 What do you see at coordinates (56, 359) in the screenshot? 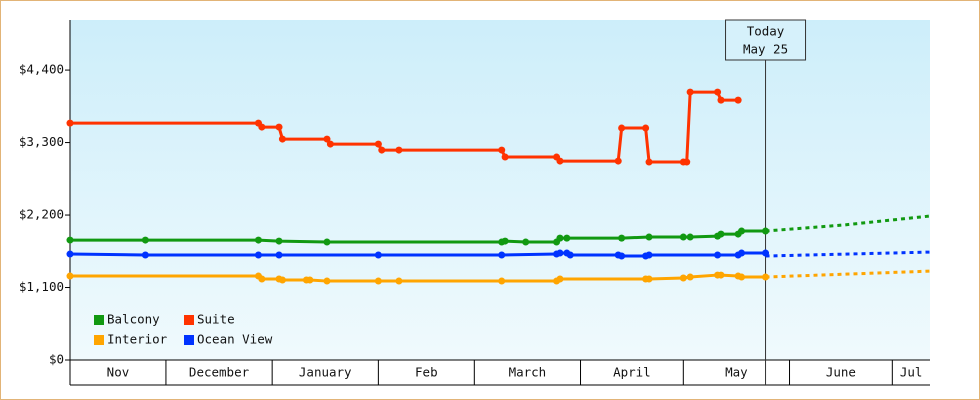
I see `y-tick-label: $0` at bounding box center [56, 359].